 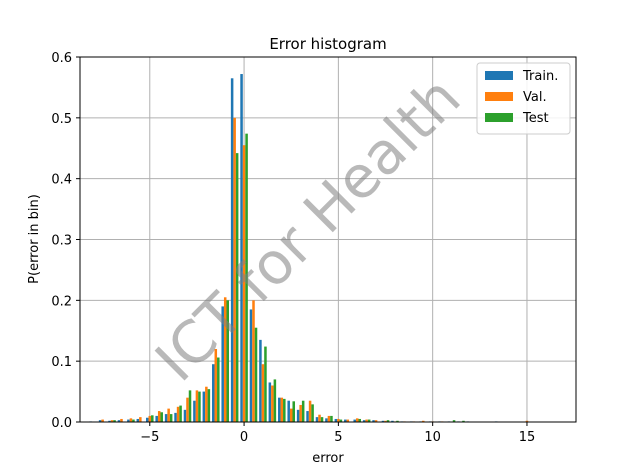 I want to click on x-tick-label: 10, so click(x=432, y=437).